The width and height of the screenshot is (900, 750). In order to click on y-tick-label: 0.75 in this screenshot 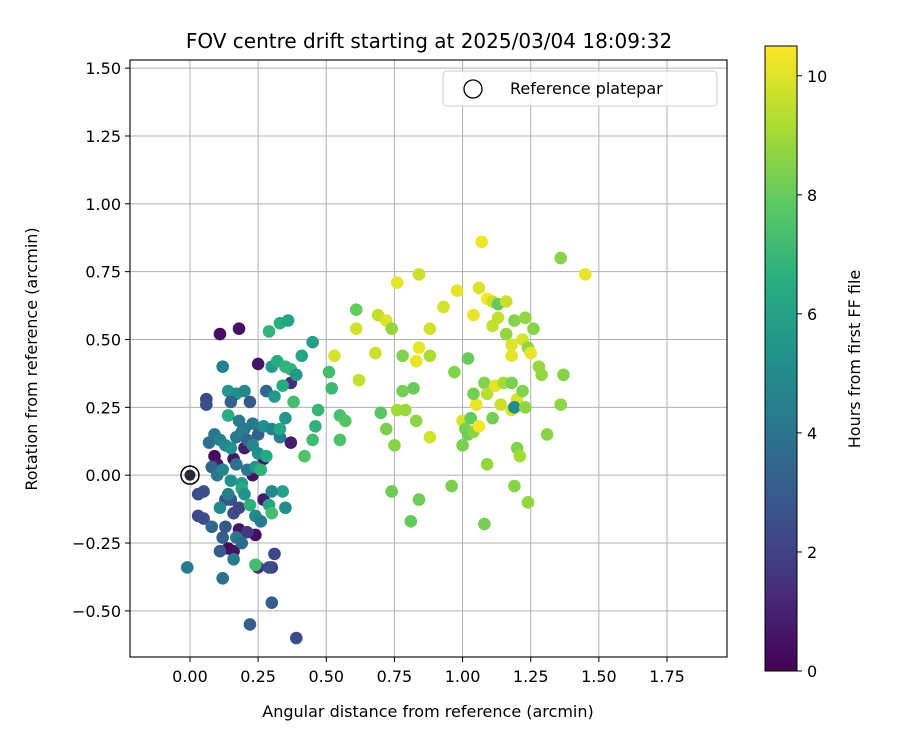, I will do `click(103, 272)`.